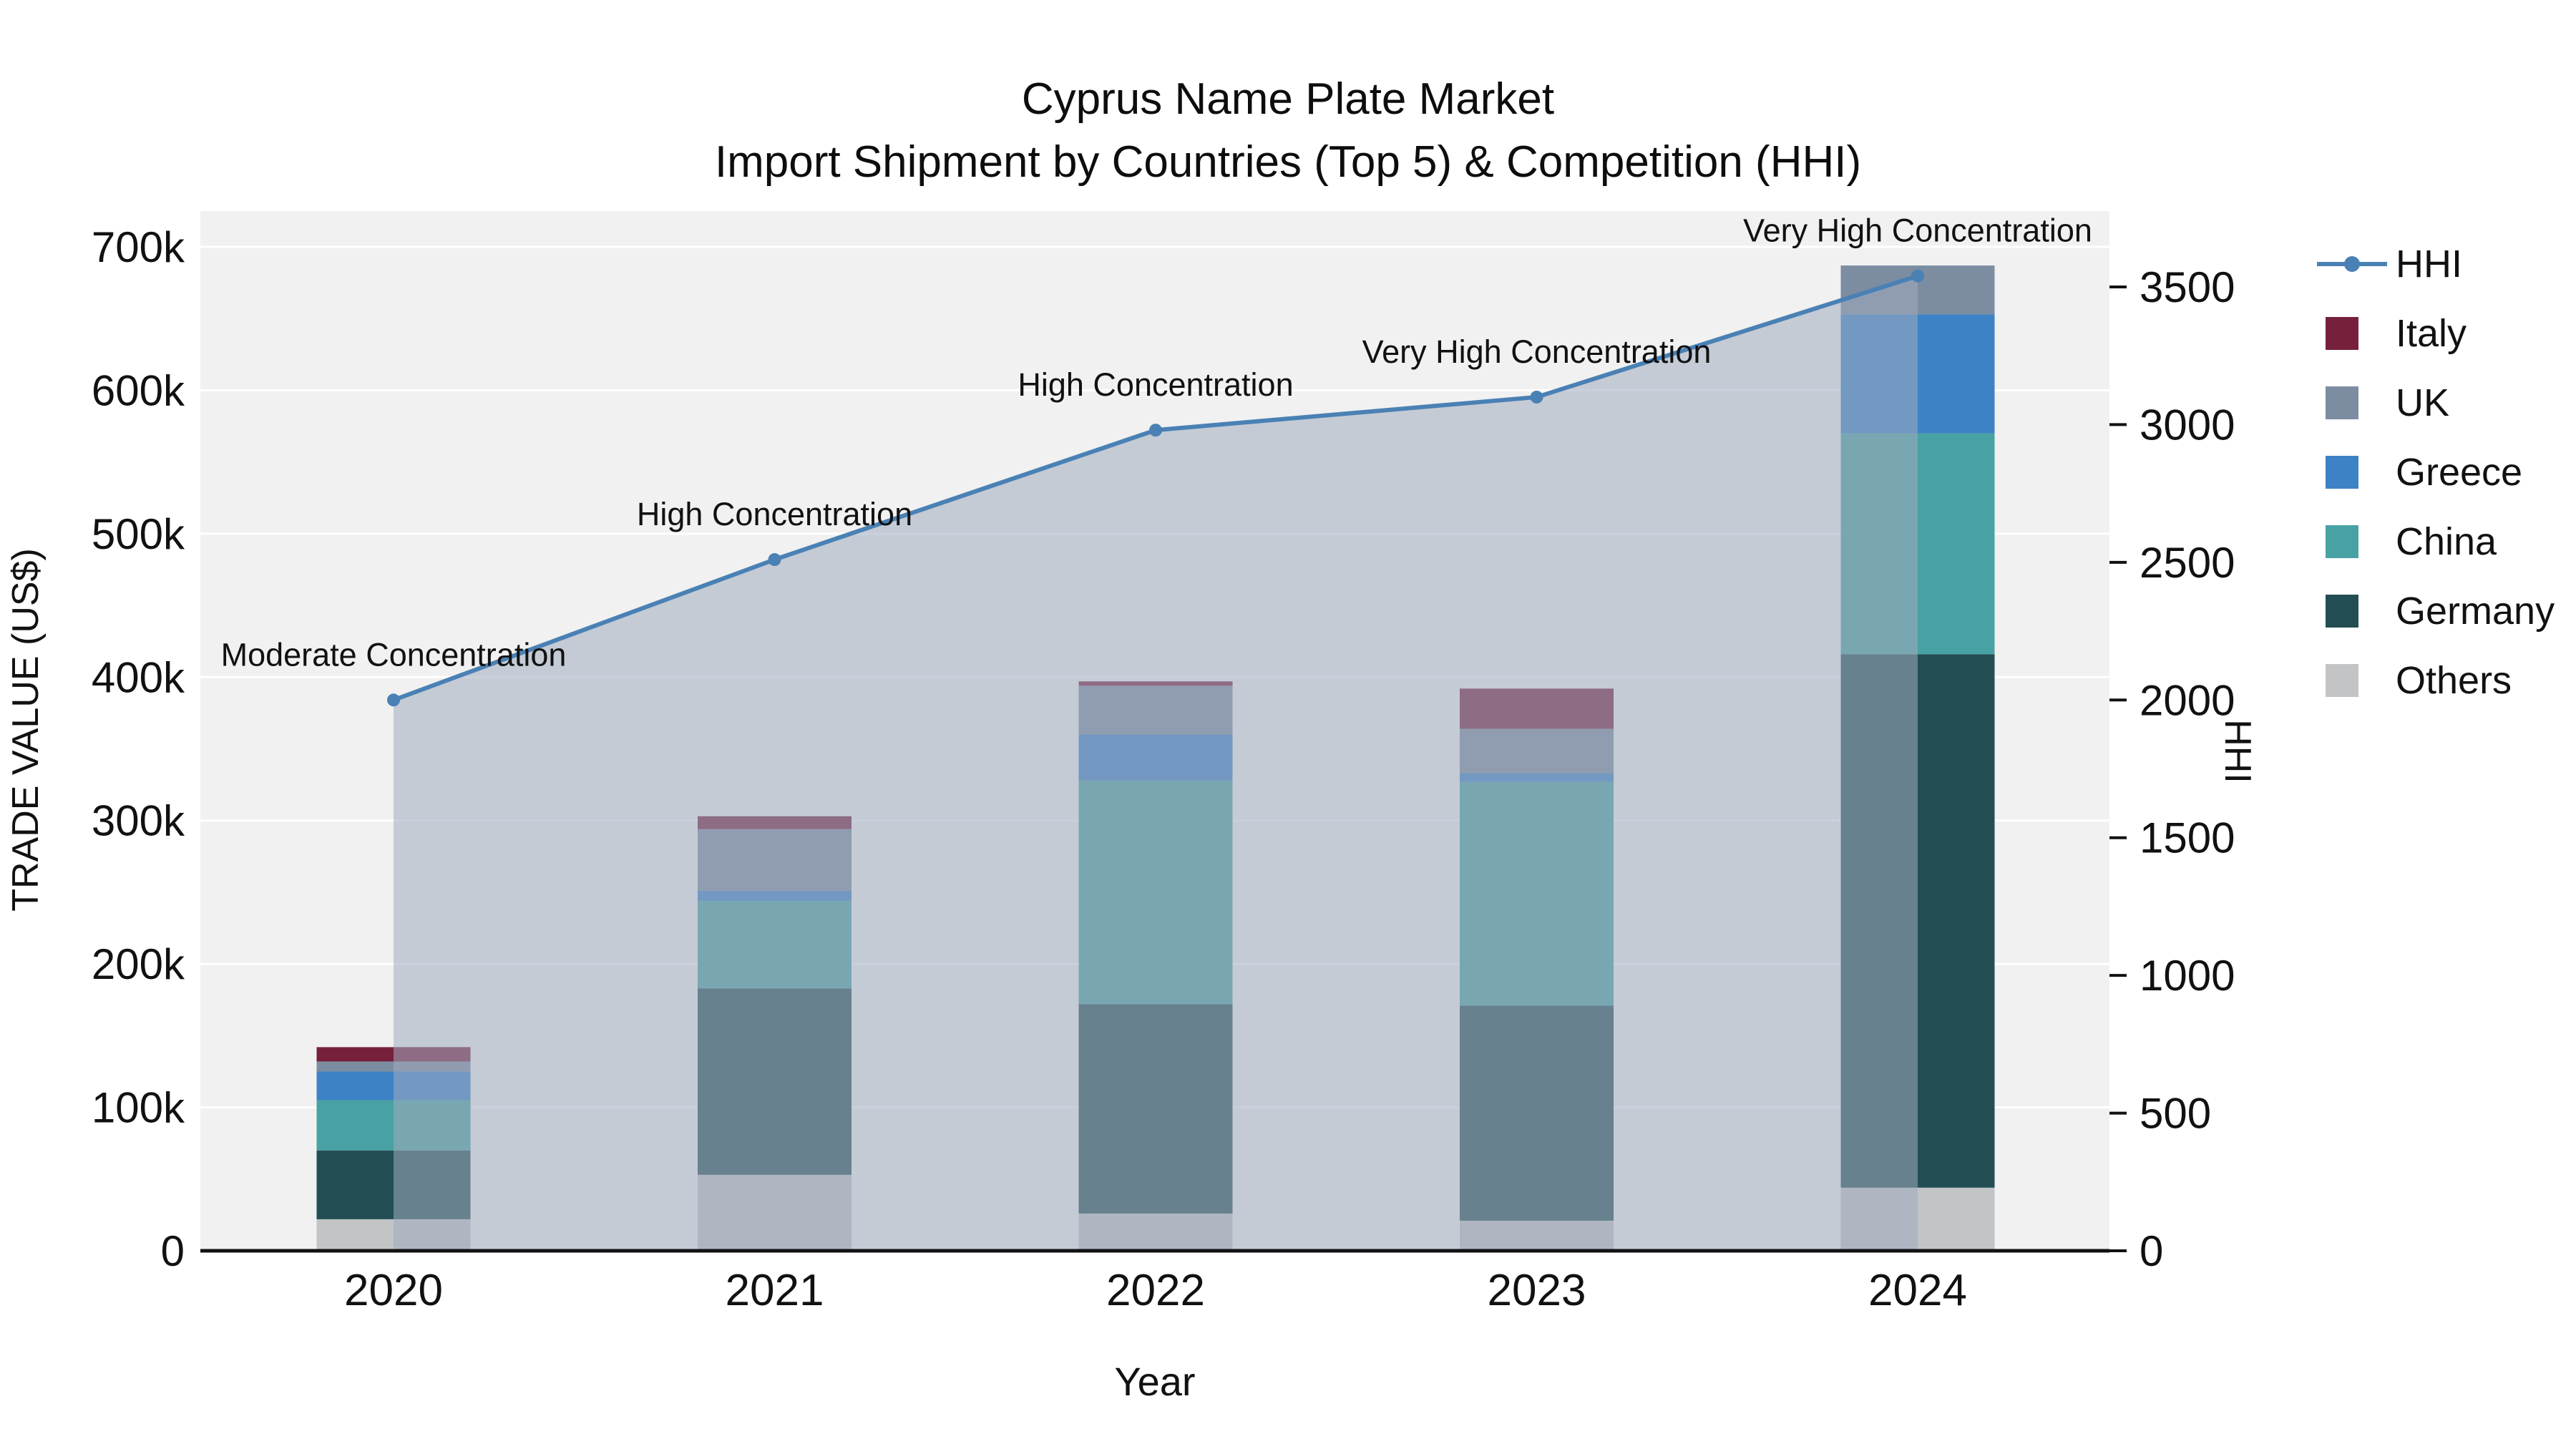 The height and width of the screenshot is (1449, 2576). I want to click on x-tick-label-2023: 2023, so click(1537, 1290).